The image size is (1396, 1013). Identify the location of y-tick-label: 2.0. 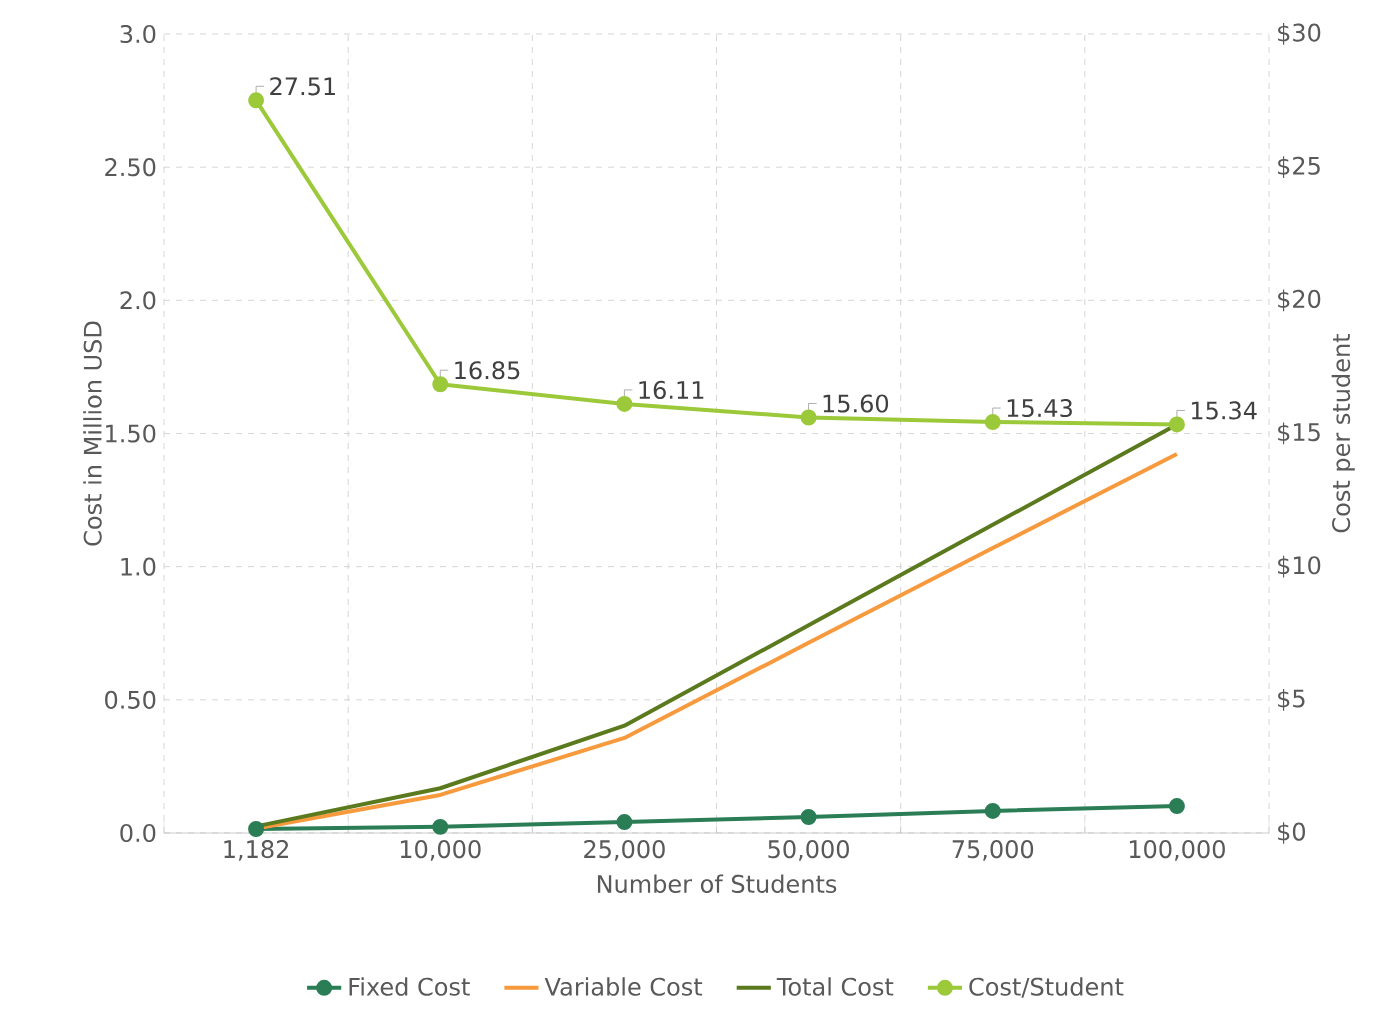
(138, 300).